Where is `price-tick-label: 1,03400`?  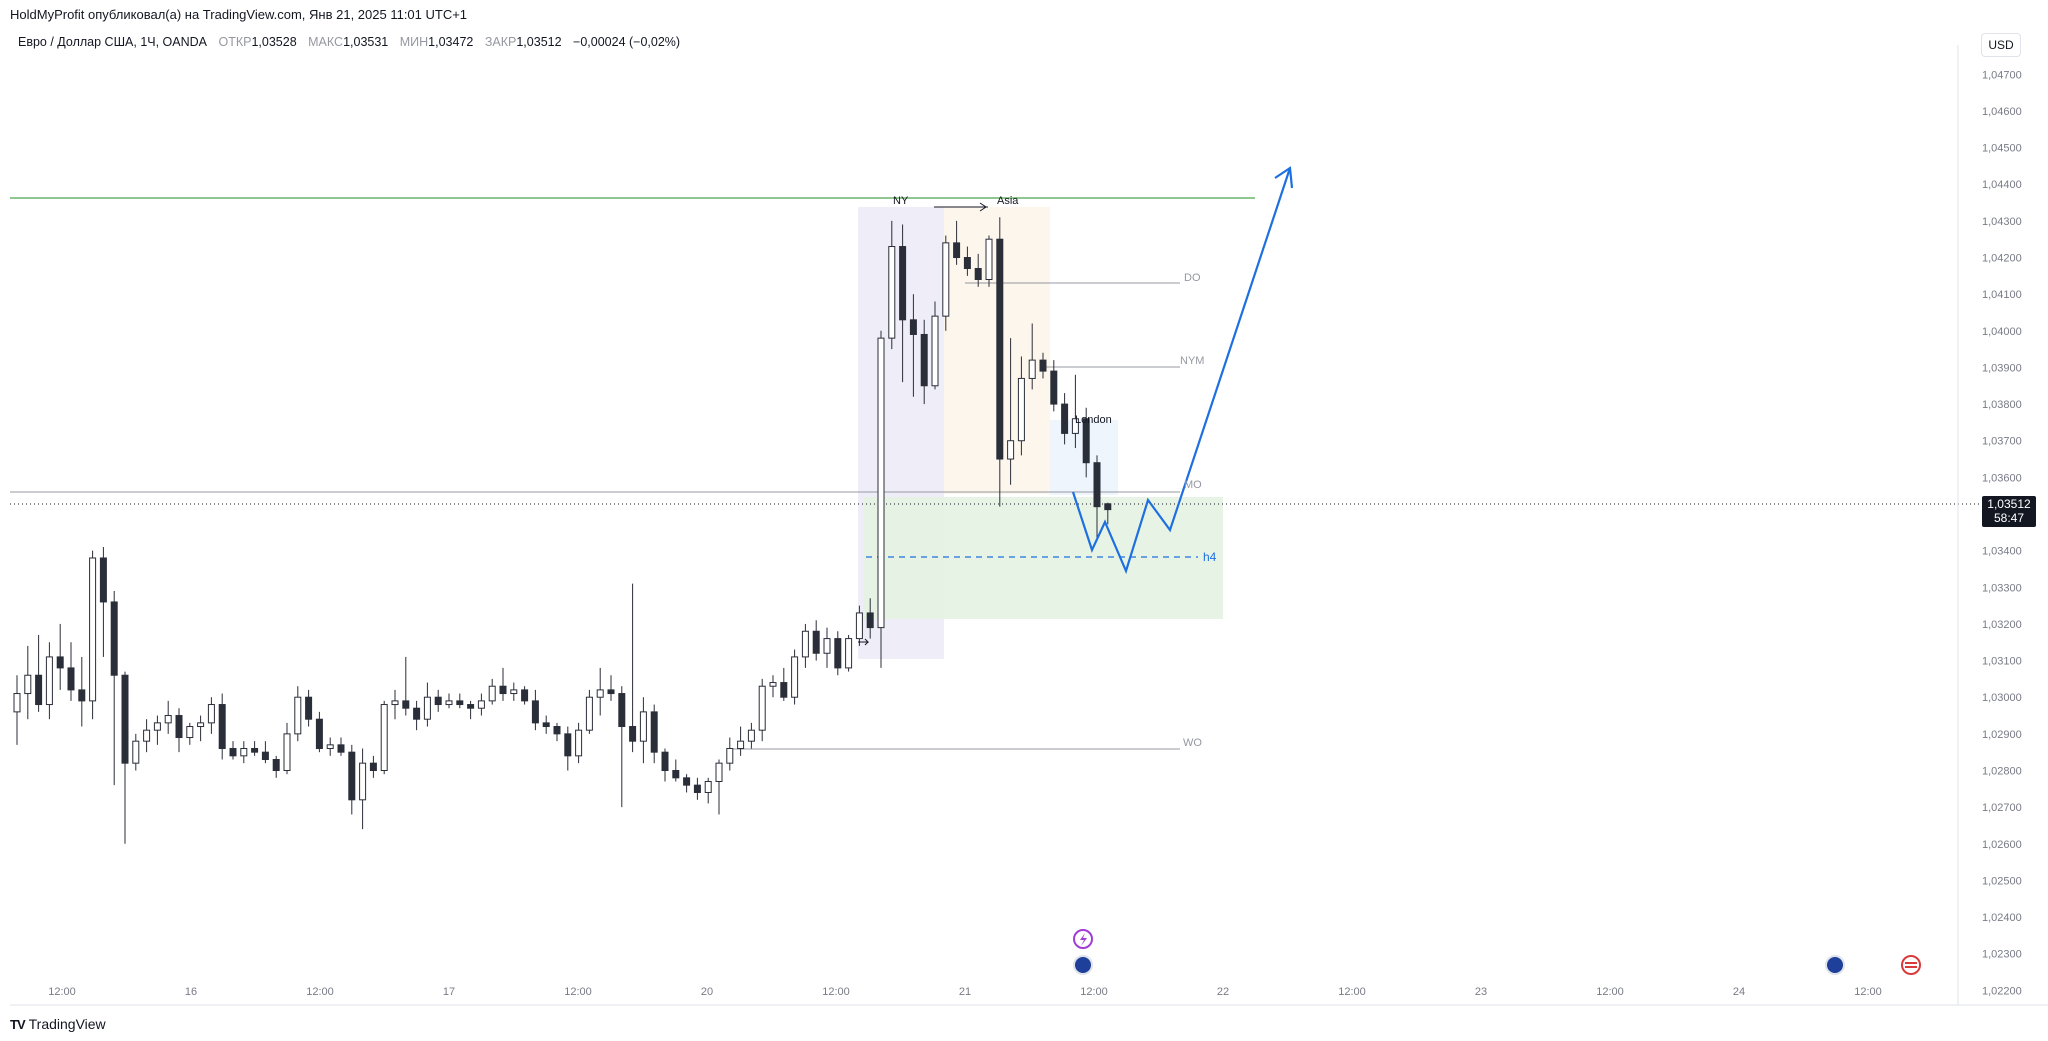
price-tick-label: 1,03400 is located at coordinates (2002, 552).